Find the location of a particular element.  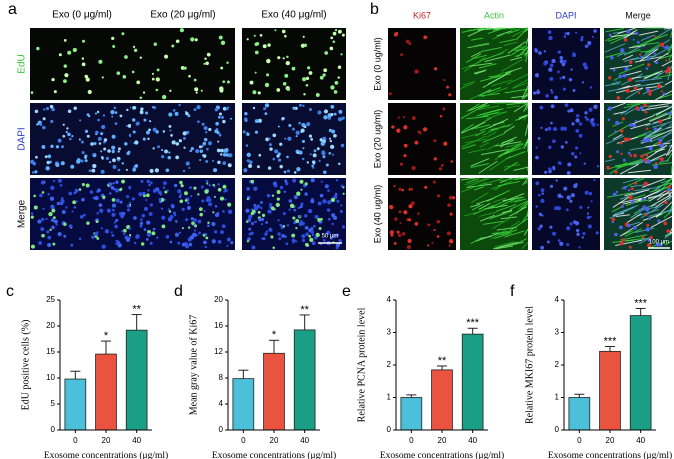

x-tick-label: 20 is located at coordinates (274, 440).